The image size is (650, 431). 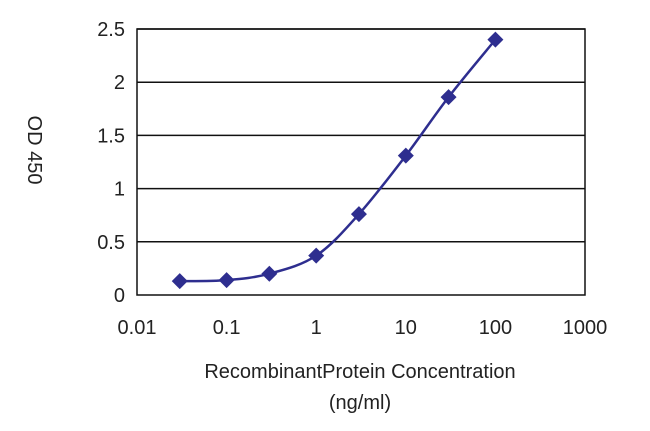 What do you see at coordinates (111, 136) in the screenshot?
I see `y-tick-label-3: 1.5` at bounding box center [111, 136].